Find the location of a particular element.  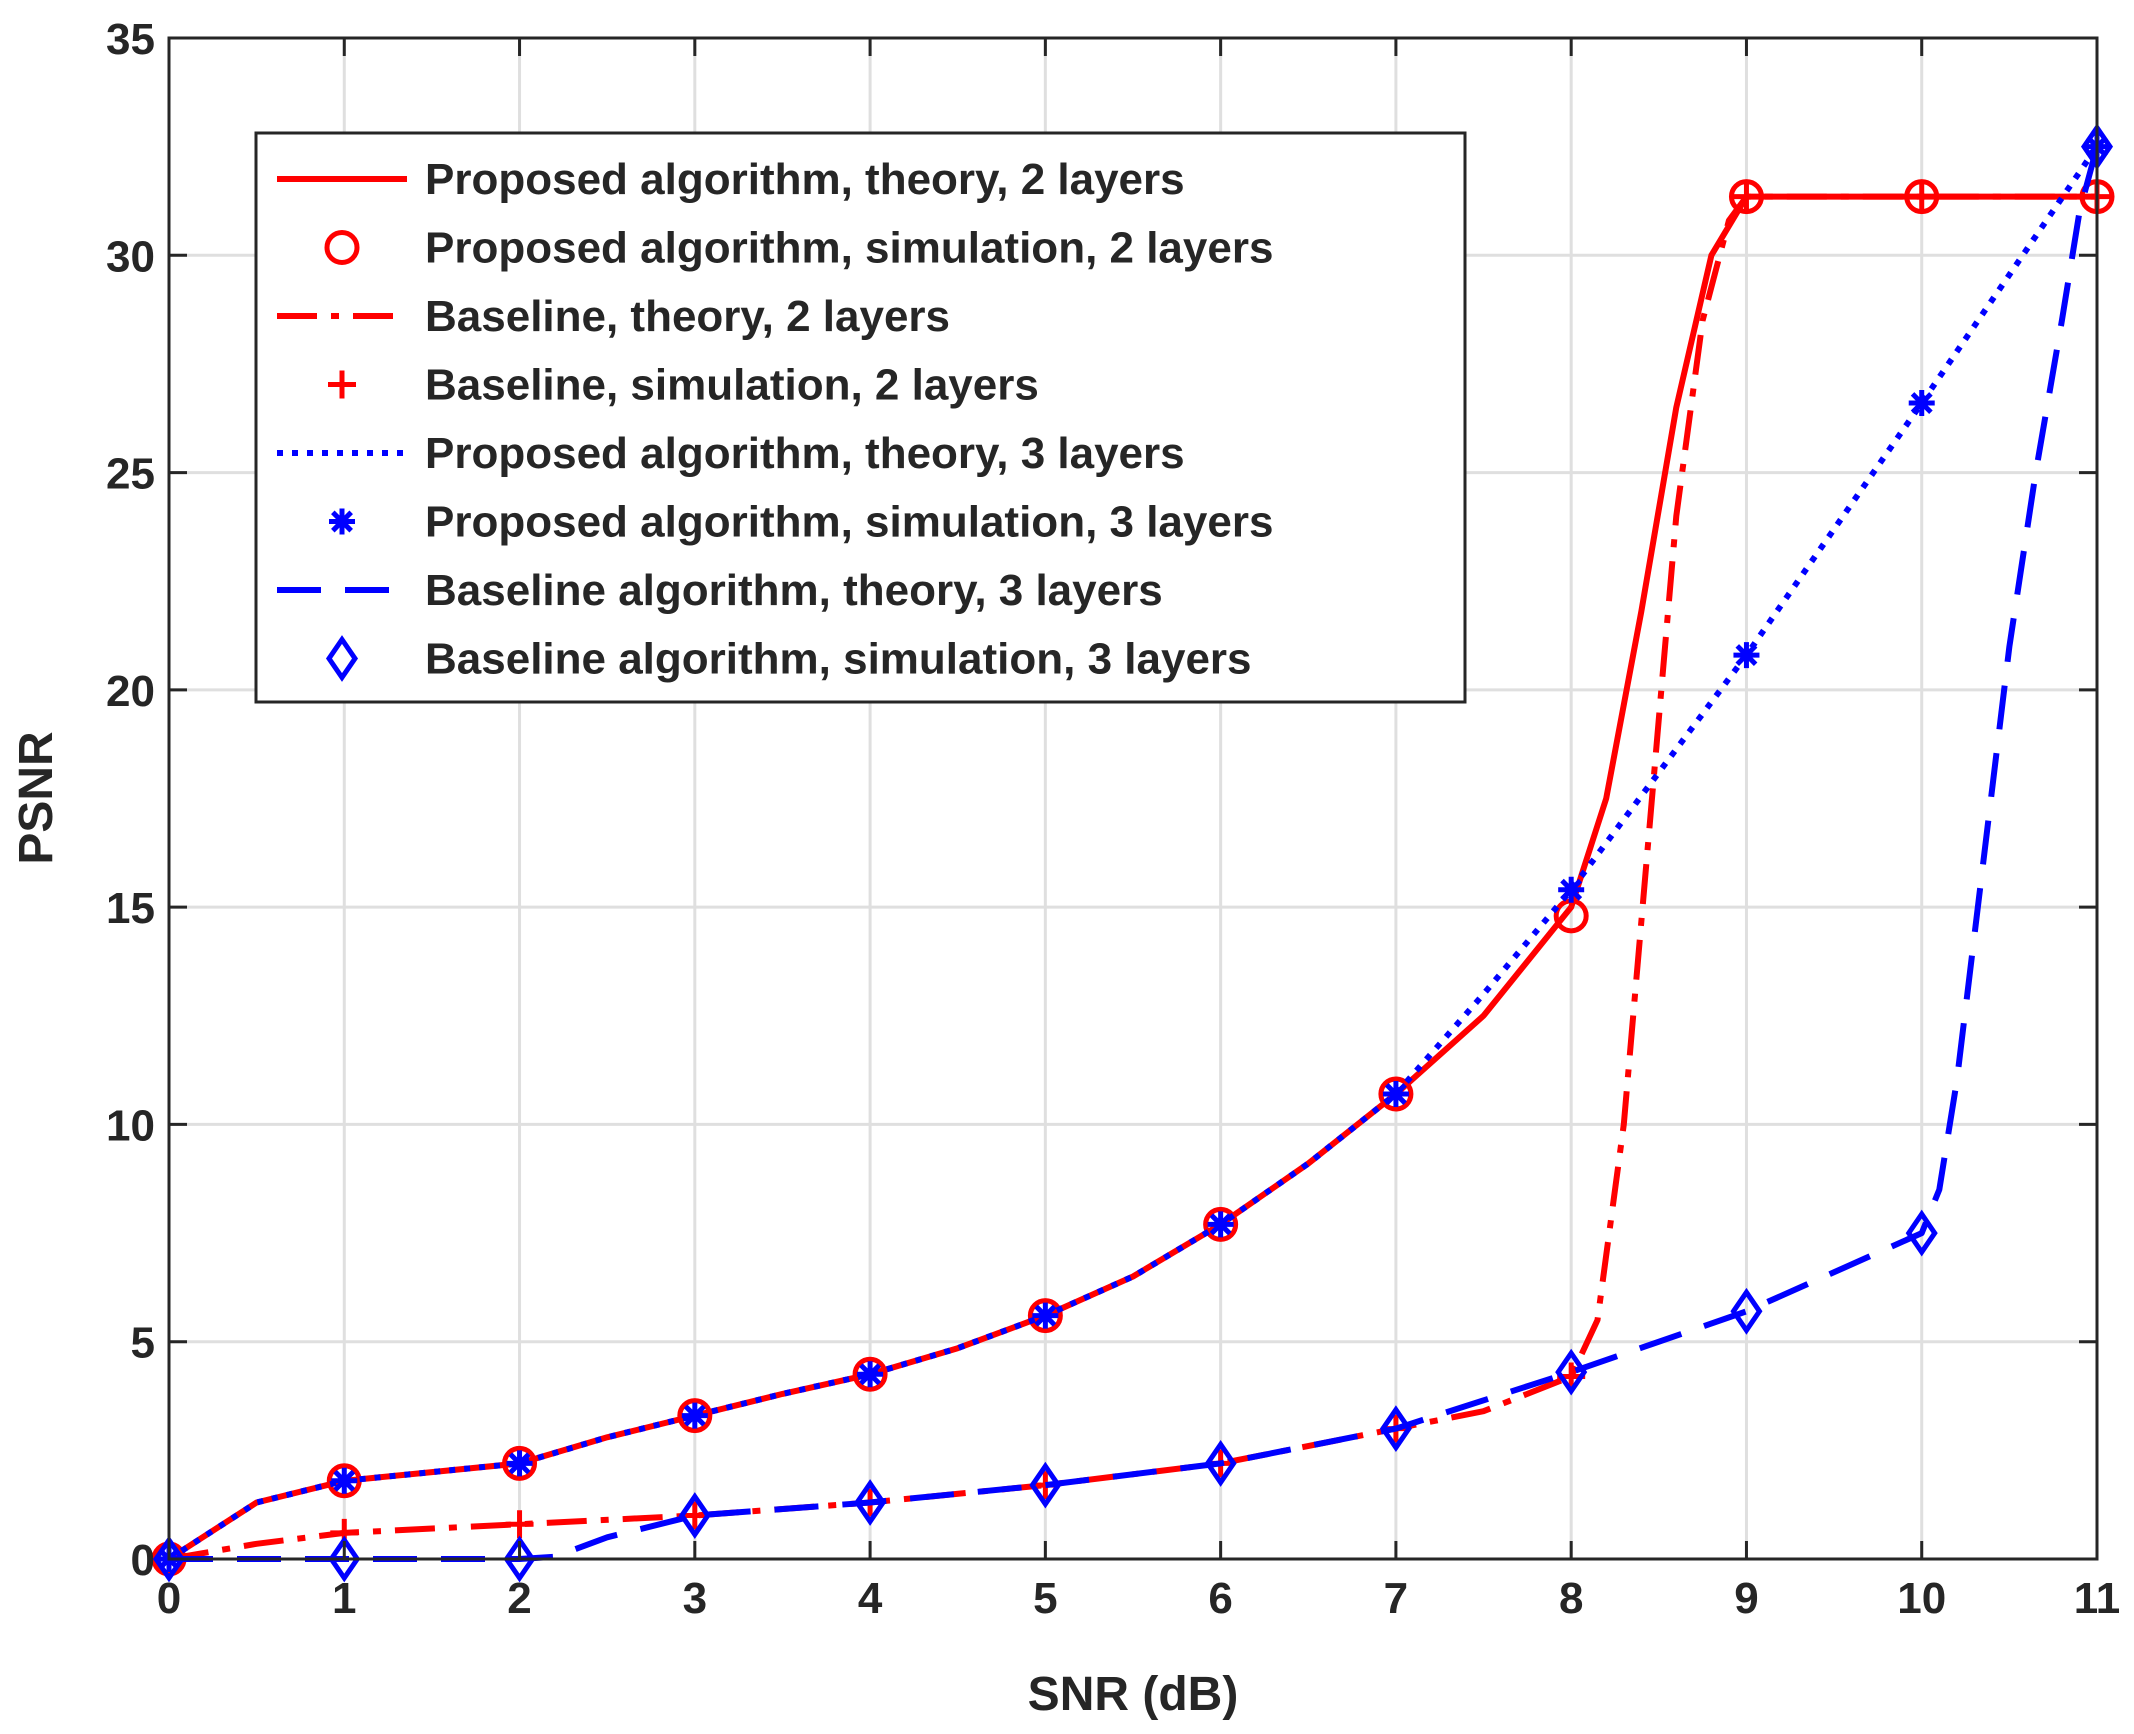

y-tick-label: 25 is located at coordinates (130, 474).